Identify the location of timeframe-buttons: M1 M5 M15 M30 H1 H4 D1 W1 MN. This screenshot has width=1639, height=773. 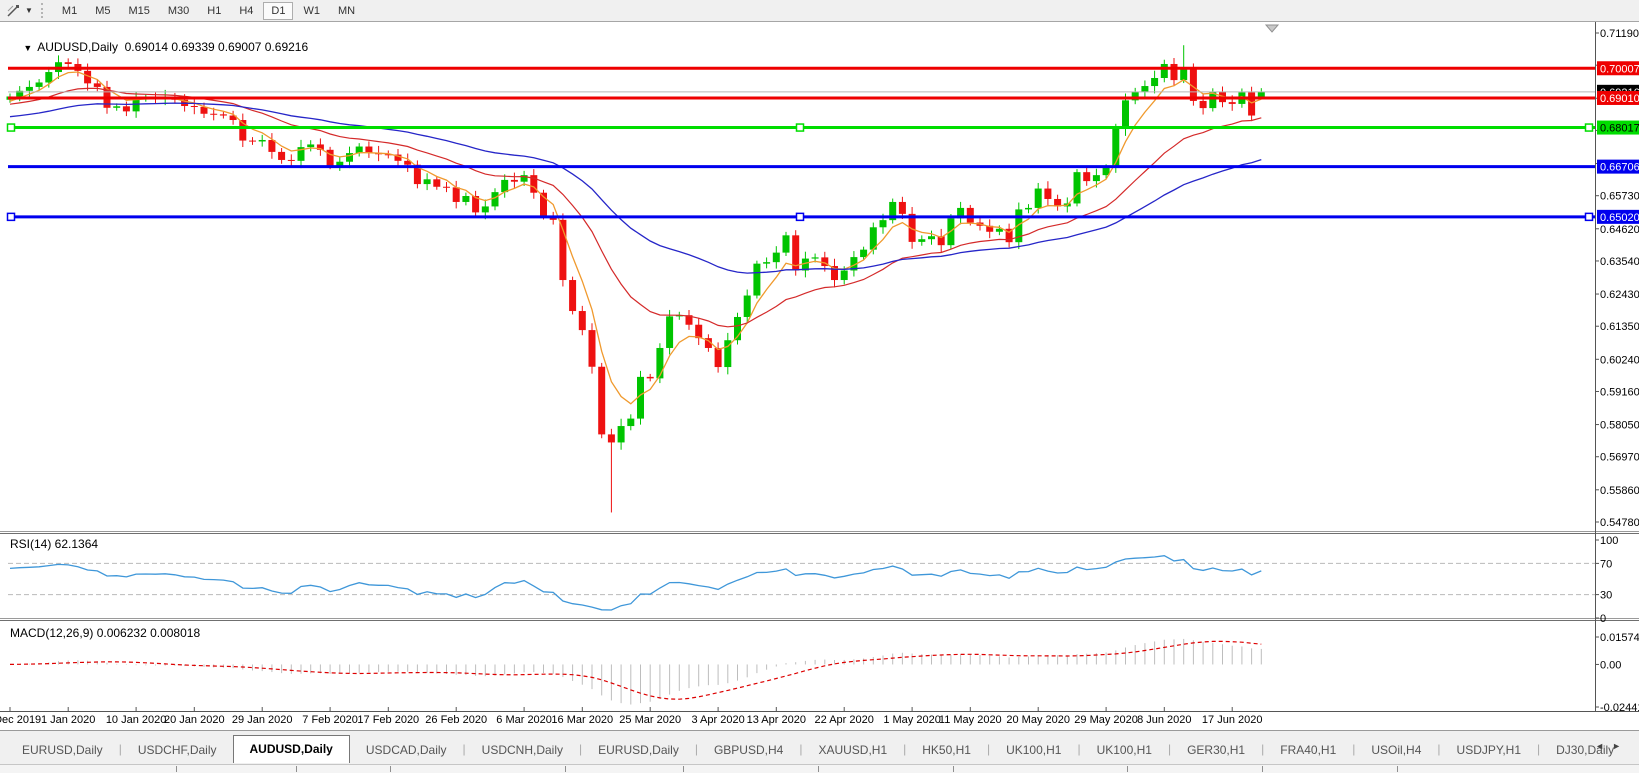
(208, 10).